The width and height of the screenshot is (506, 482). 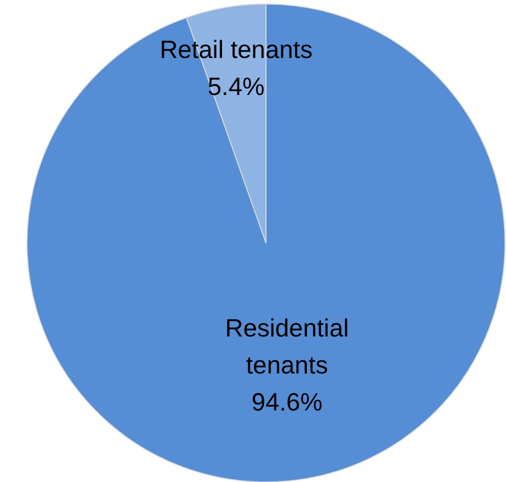 I want to click on data-label: 5.4%, so click(x=236, y=87).